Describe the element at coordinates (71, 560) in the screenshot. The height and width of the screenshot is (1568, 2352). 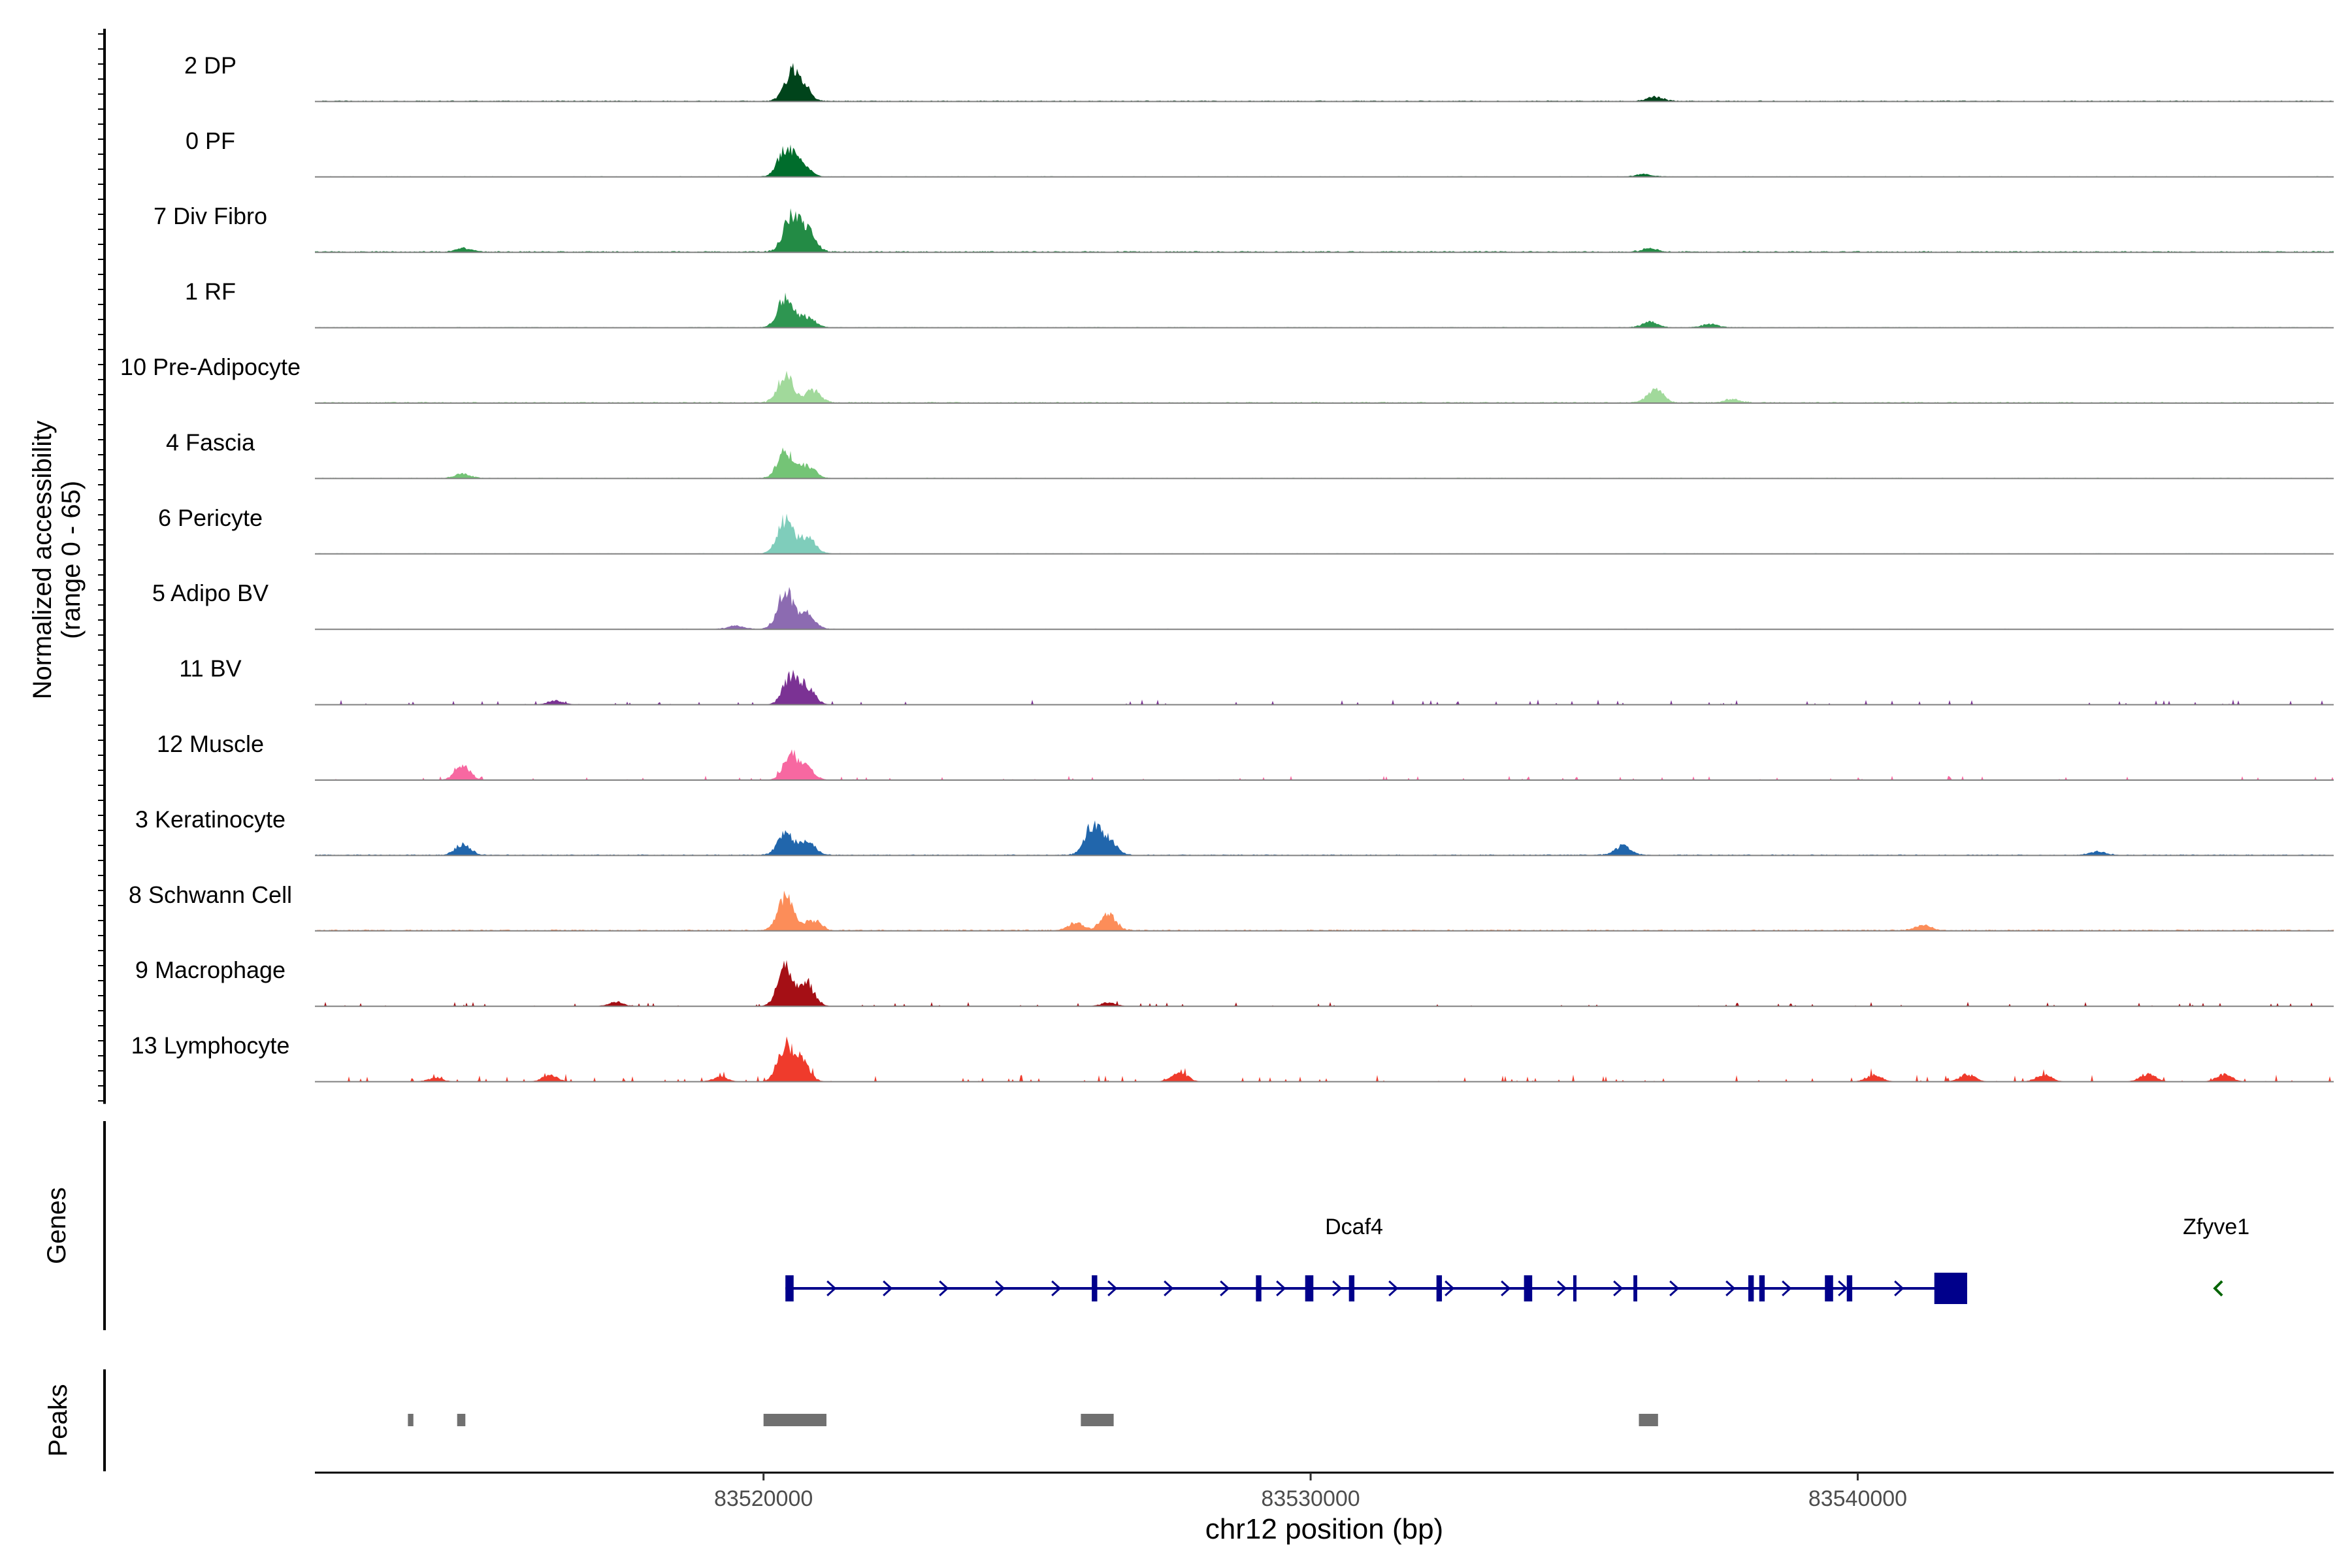
I see `y-axis-label-line2: (range 0 - 65)` at that location.